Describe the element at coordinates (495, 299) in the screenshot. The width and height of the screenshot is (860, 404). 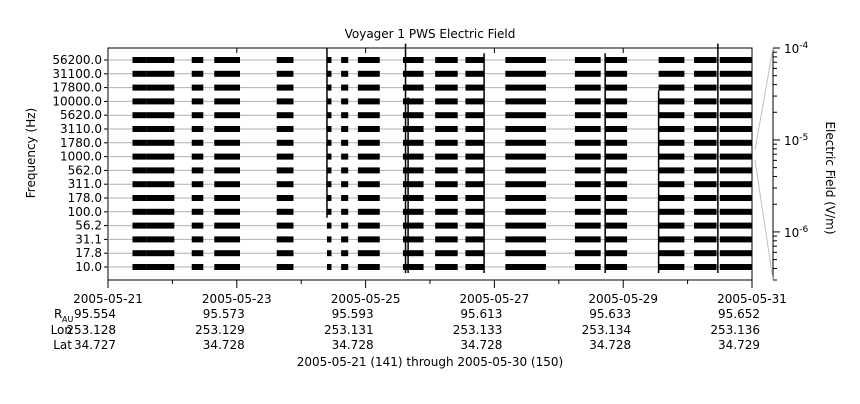
I see `x-tick-label: 2005-05-27` at that location.